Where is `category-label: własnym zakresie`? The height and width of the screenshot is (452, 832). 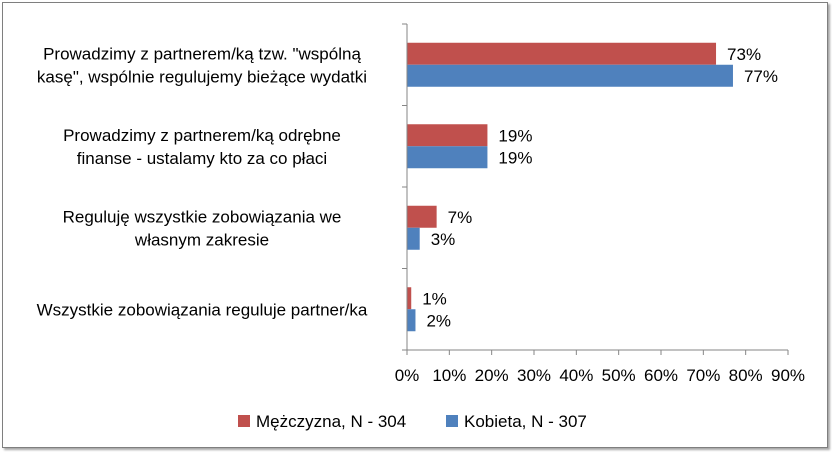 category-label: własnym zakresie is located at coordinates (201, 239).